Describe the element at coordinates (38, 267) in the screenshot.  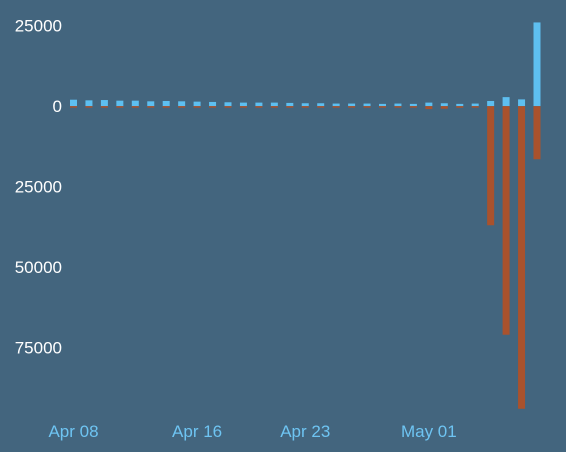
I see `y-tick-label: 50000` at that location.